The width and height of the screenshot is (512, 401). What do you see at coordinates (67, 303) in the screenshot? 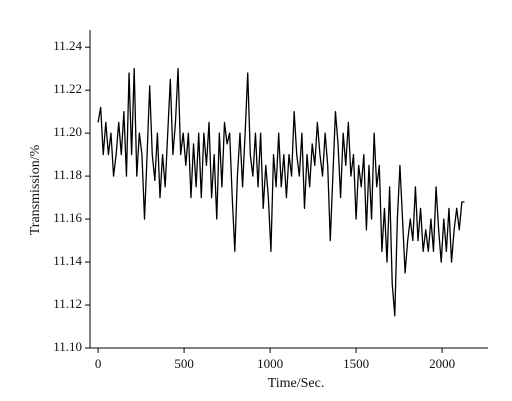
I see `y-tick-label: 11.12` at bounding box center [67, 303].